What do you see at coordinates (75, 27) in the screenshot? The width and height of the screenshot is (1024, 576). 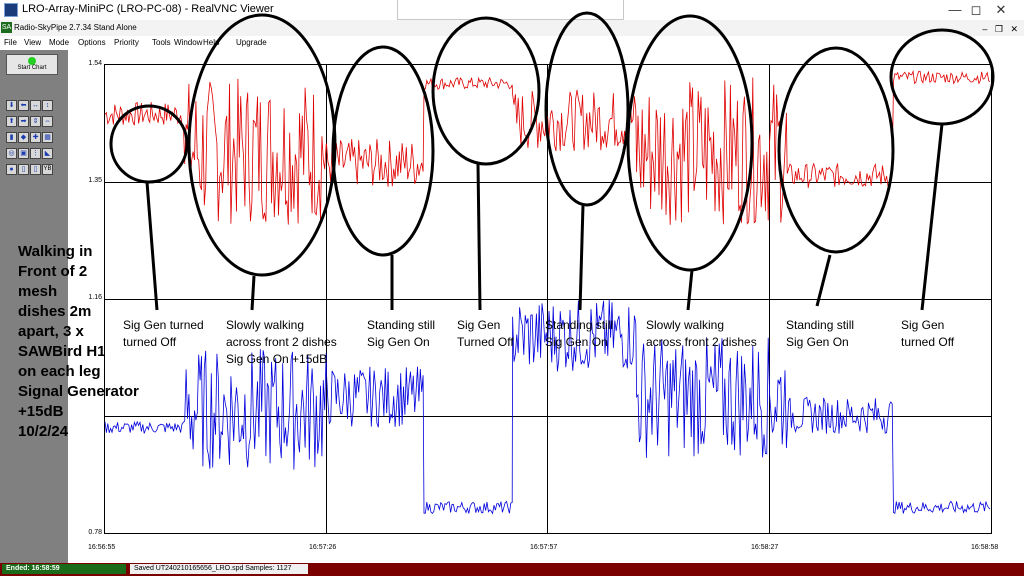 I see `app-name: Radio-SkyPipe 2.7.34 Stand Alone` at bounding box center [75, 27].